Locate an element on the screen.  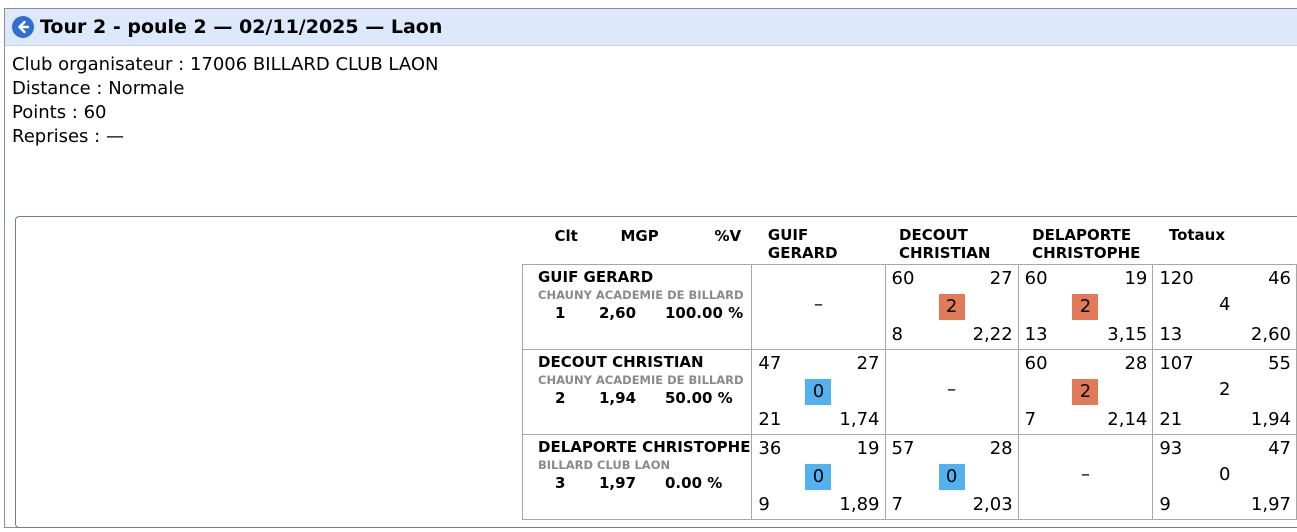
player-clt: 2 is located at coordinates (560, 398).